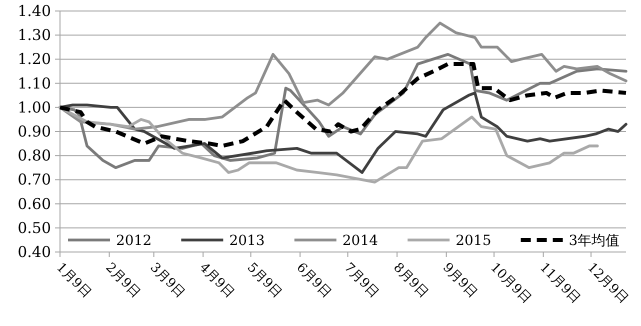  What do you see at coordinates (247, 241) in the screenshot?
I see `legend-label: 2013` at bounding box center [247, 241].